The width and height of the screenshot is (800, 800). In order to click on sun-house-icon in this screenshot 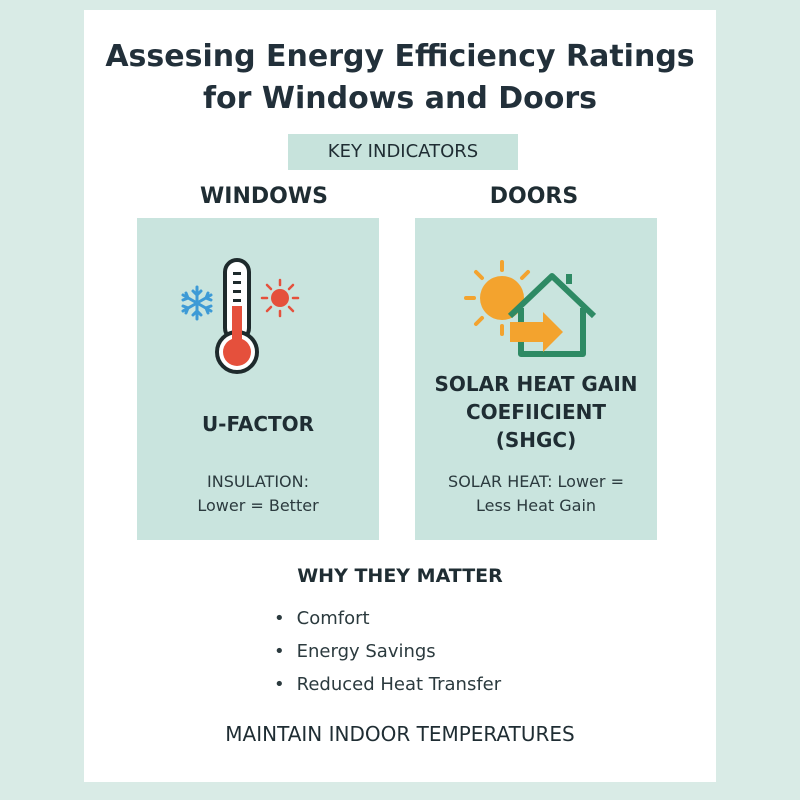, I will do `click(530, 308)`.